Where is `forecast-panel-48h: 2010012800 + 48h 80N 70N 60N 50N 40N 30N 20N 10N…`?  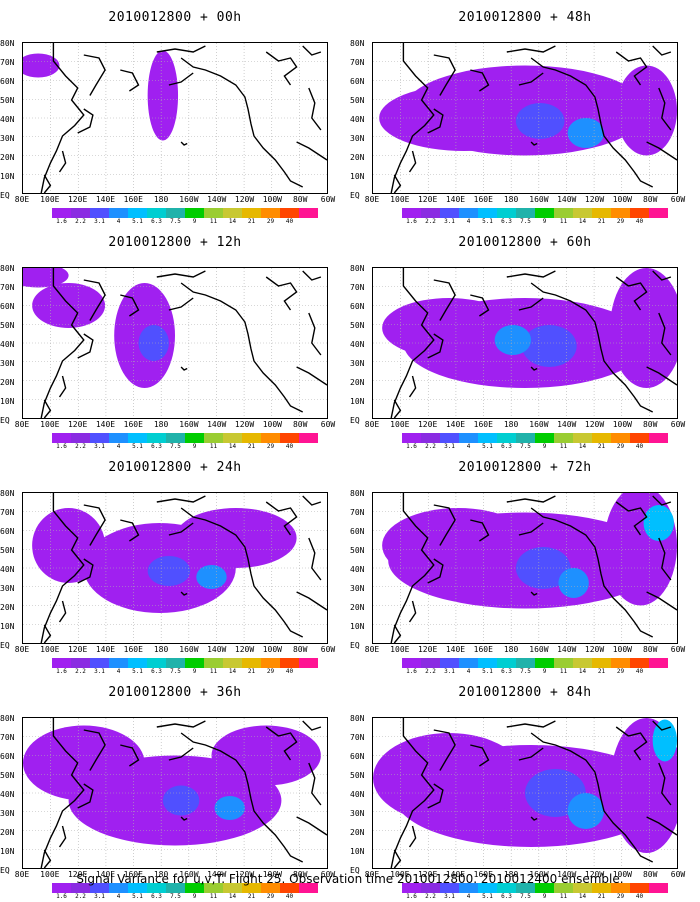 forecast-panel-48h: 2010012800 + 48h 80N 70N 60N 50N 40N 30N 20N 10N… is located at coordinates (525, 112).